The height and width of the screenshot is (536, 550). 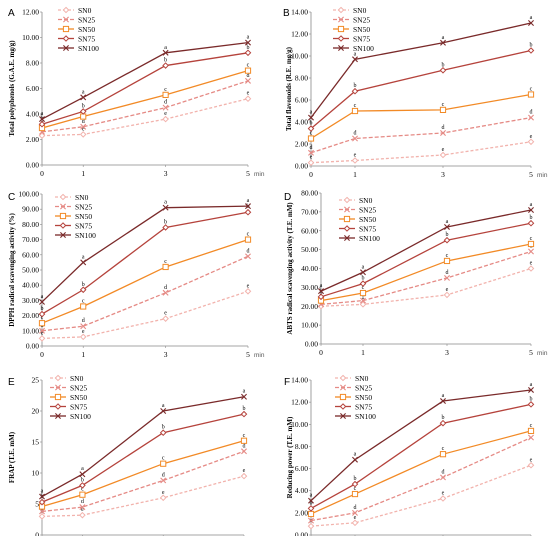 I want to click on series-sn75: b b b b, so click(x=145, y=261).